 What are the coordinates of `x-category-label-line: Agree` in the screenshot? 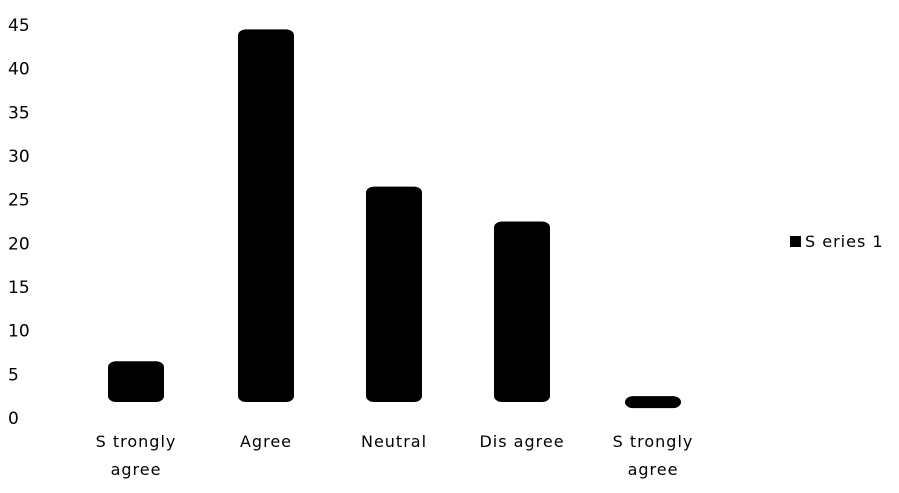 It's located at (266, 441).